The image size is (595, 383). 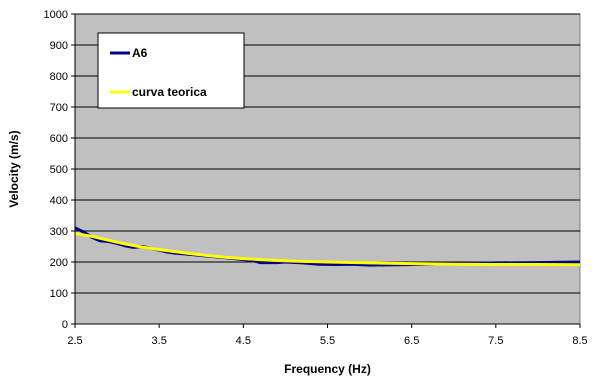 What do you see at coordinates (56, 15) in the screenshot?
I see `y-tick-label: 1000` at bounding box center [56, 15].